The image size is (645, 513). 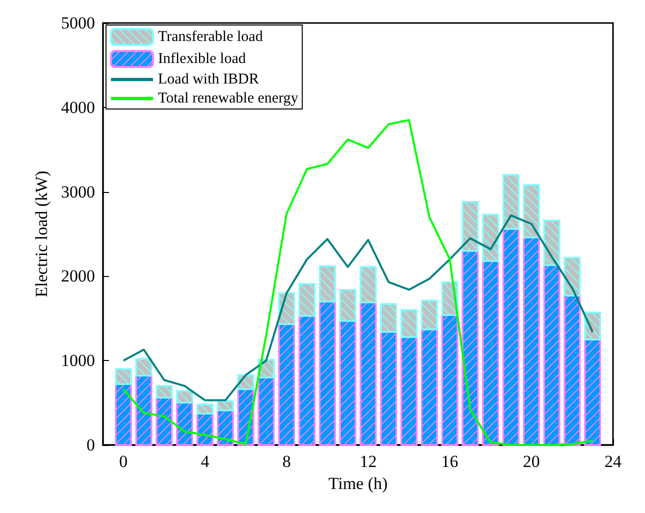 What do you see at coordinates (78, 192) in the screenshot?
I see `y-tick-label: 3000` at bounding box center [78, 192].